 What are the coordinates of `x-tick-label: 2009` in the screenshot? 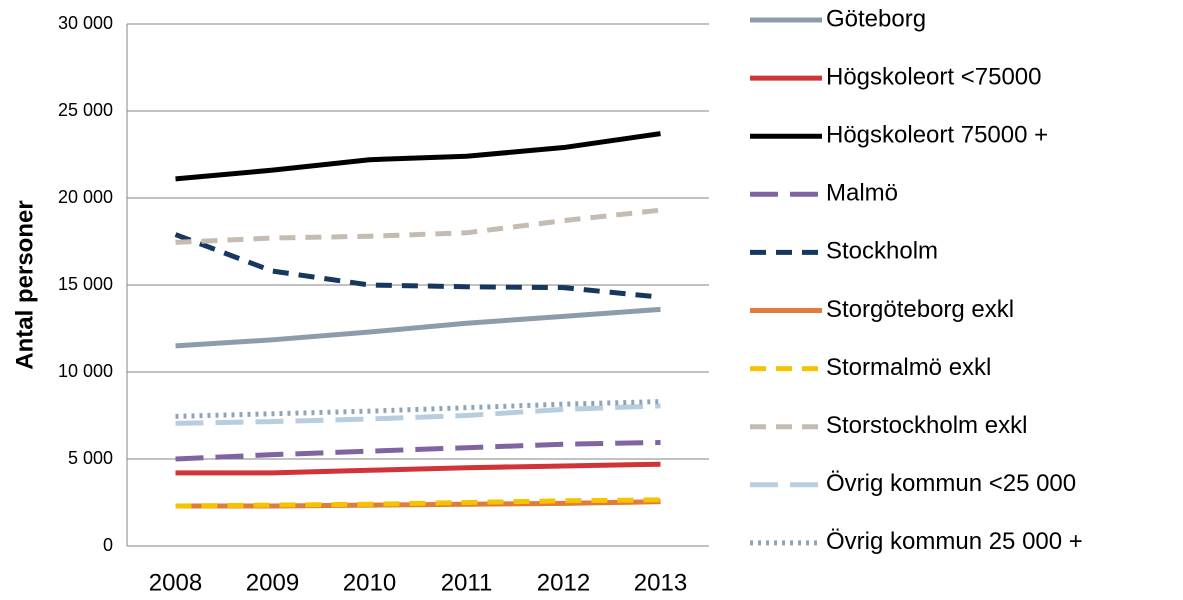 It's located at (272, 582).